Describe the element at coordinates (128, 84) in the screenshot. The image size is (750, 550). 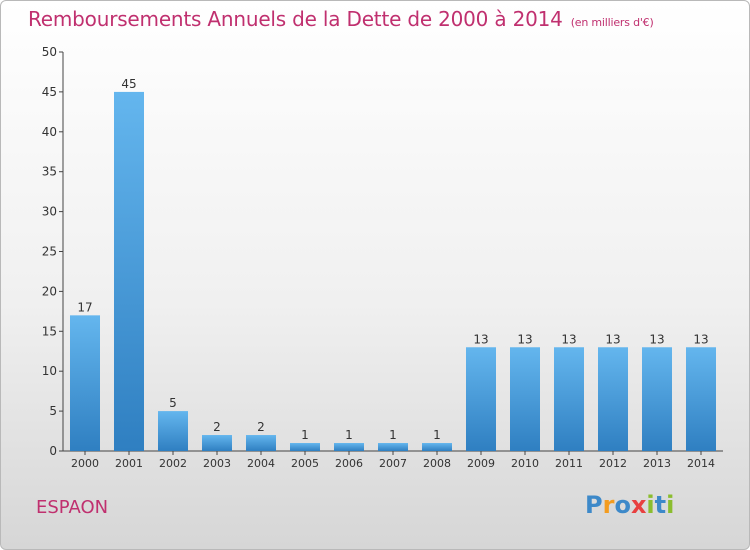
I see `bar-value-label: 45` at that location.